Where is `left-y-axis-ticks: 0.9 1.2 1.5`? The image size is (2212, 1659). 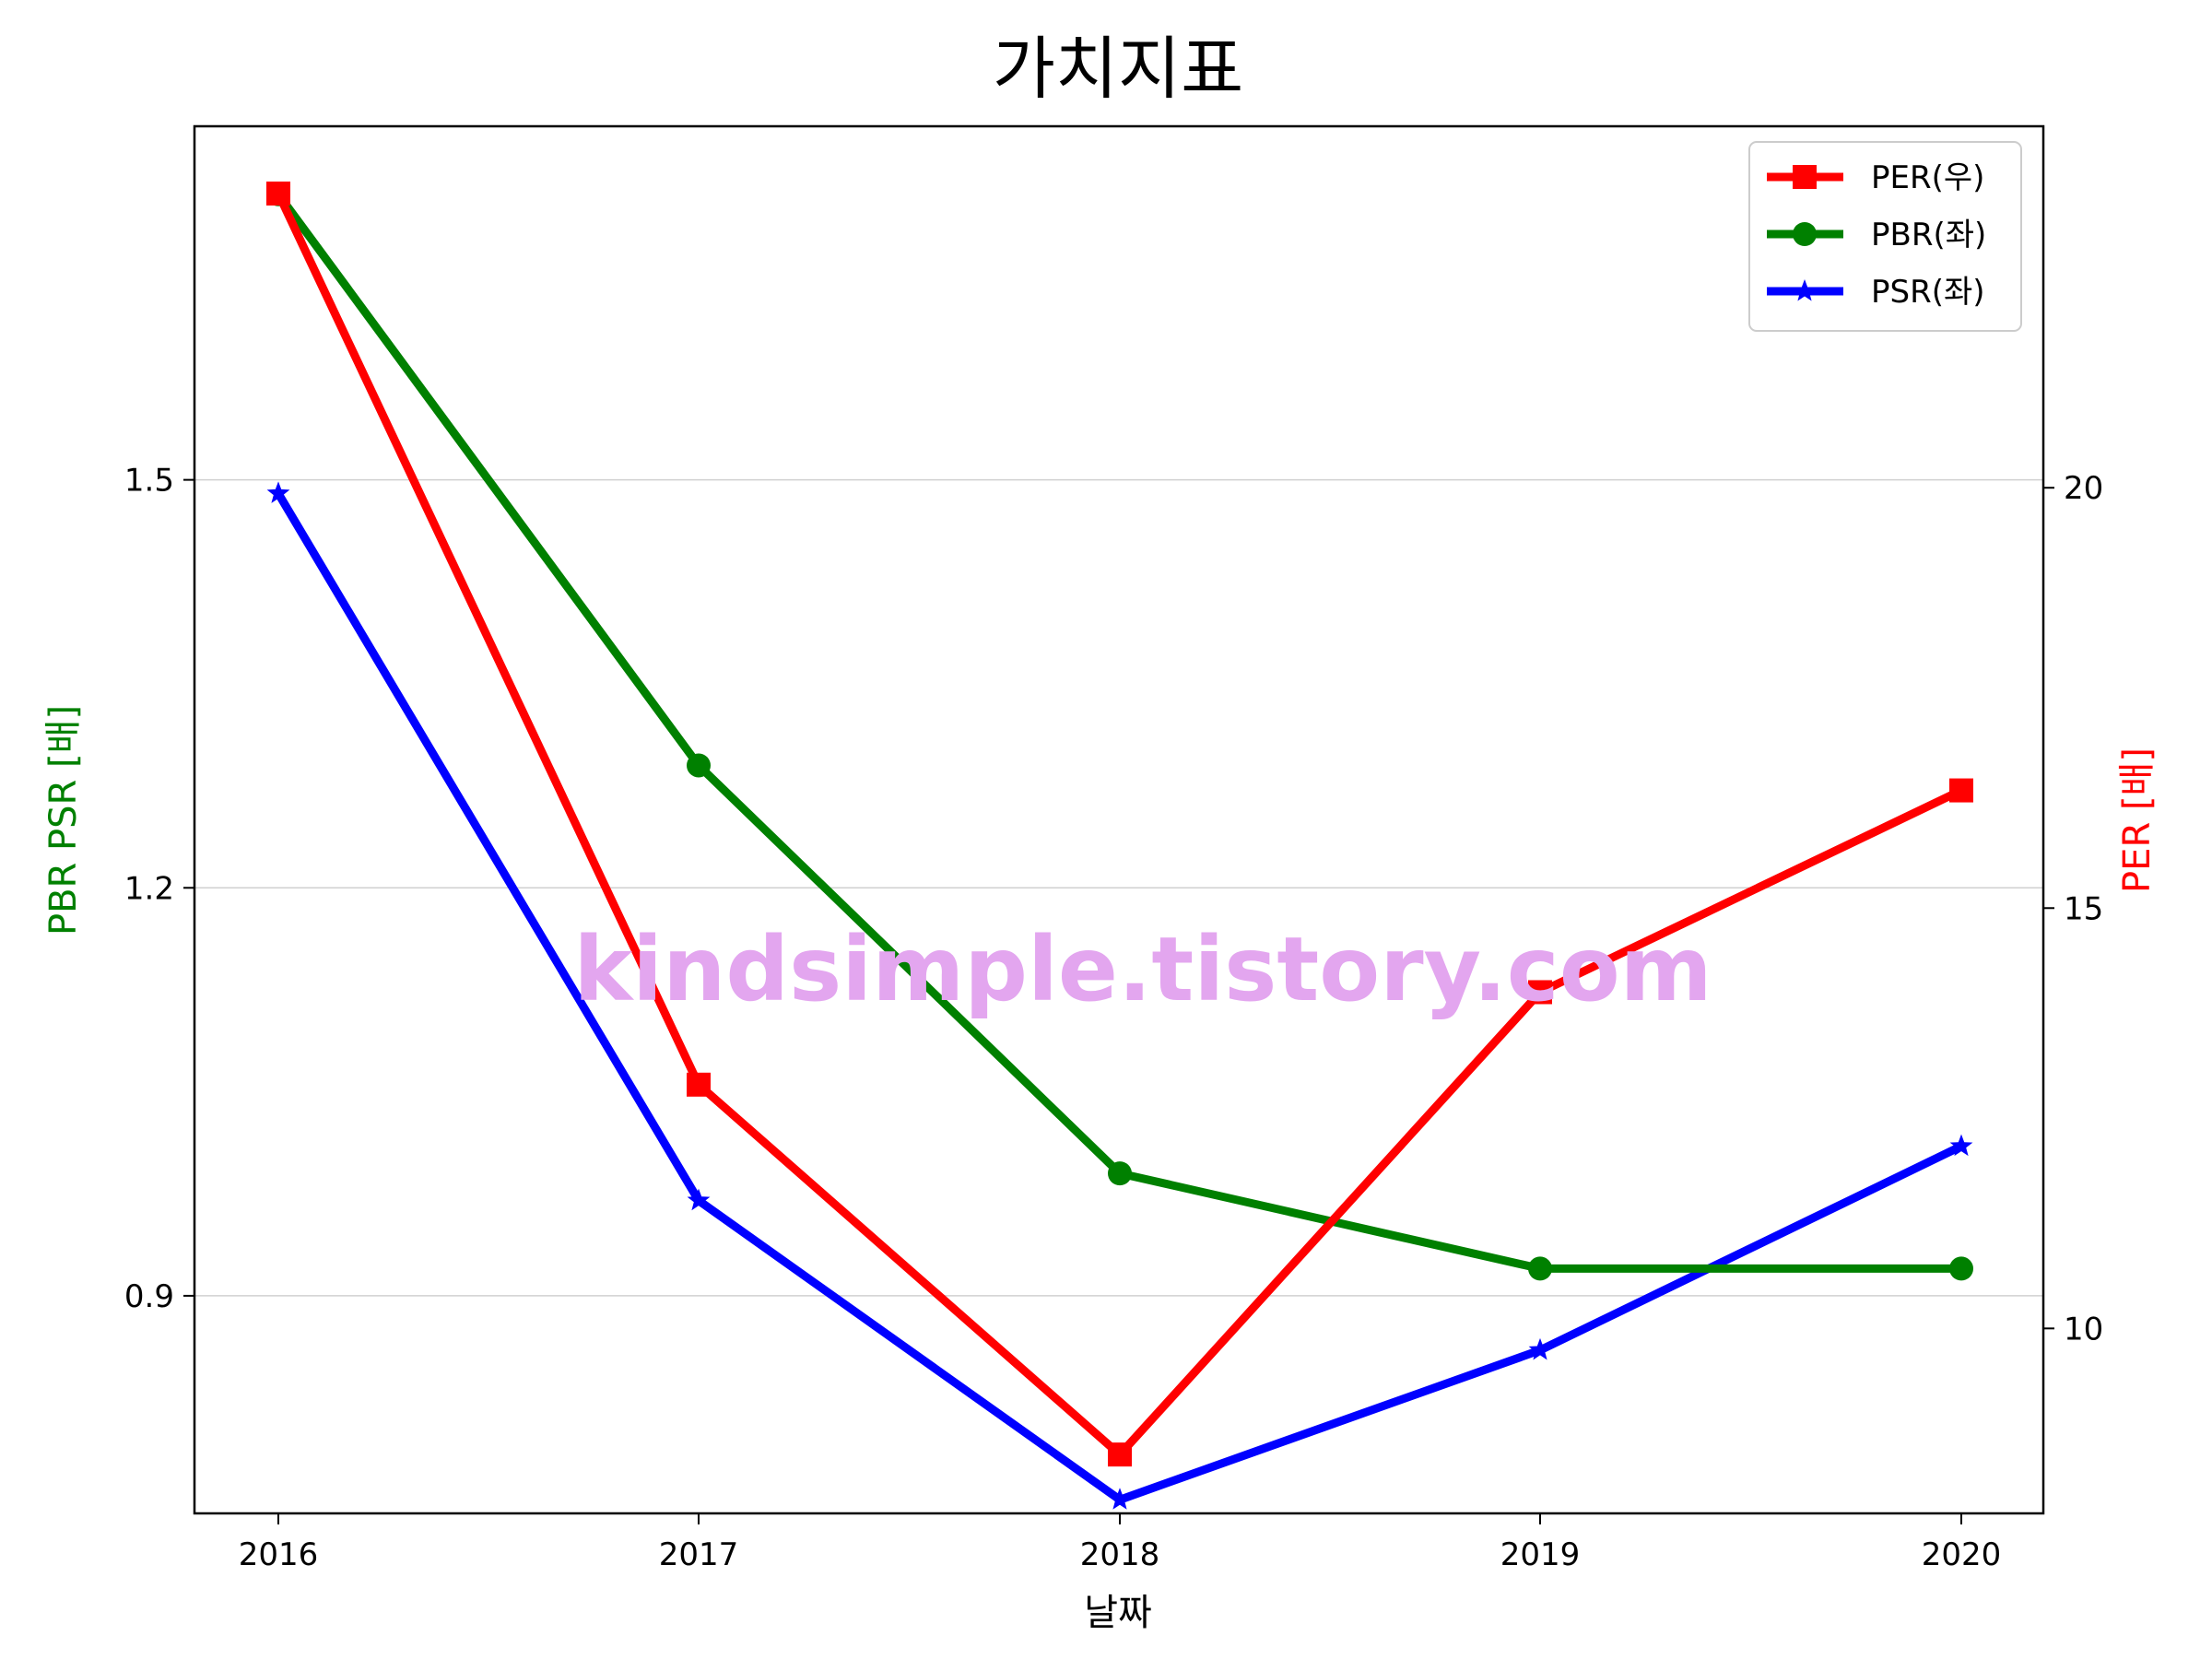
left-y-axis-ticks: 0.9 1.2 1.5 is located at coordinates (159, 889).